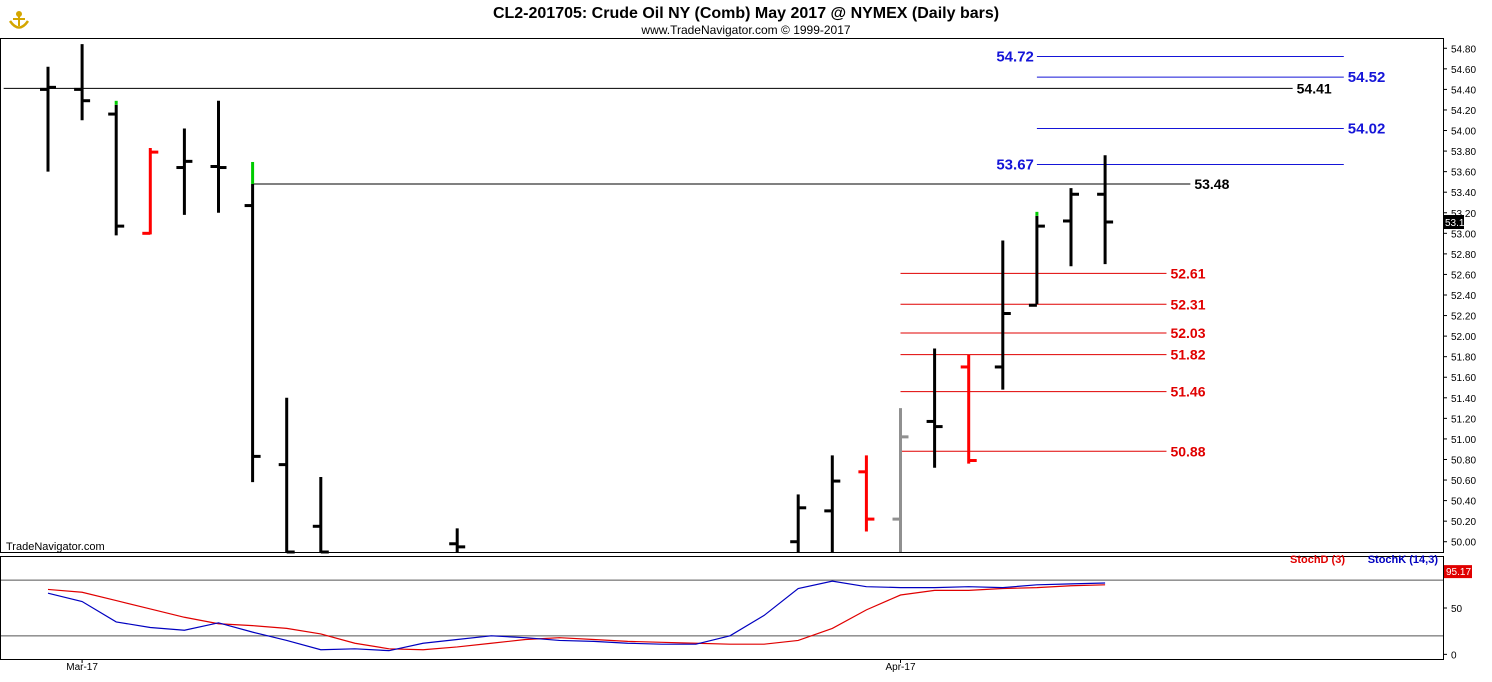 This screenshot has width=1492, height=682. What do you see at coordinates (1187, 392) in the screenshot?
I see `level-label: 51.46` at bounding box center [1187, 392].